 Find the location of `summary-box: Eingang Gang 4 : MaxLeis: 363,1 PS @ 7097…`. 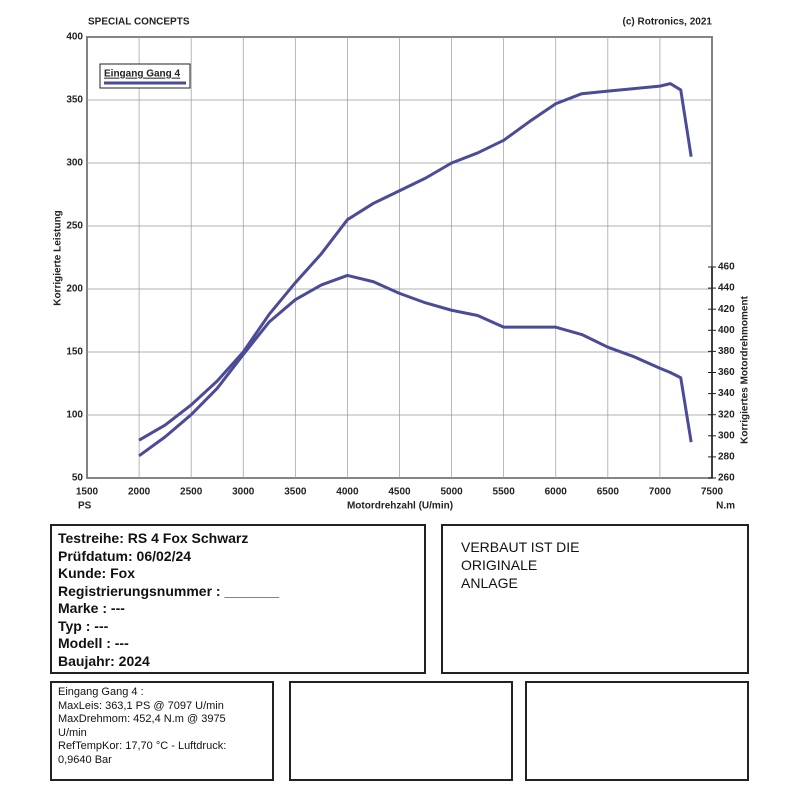

summary-box: Eingang Gang 4 : MaxLeis: 363,1 PS @ 7097… is located at coordinates (162, 731).